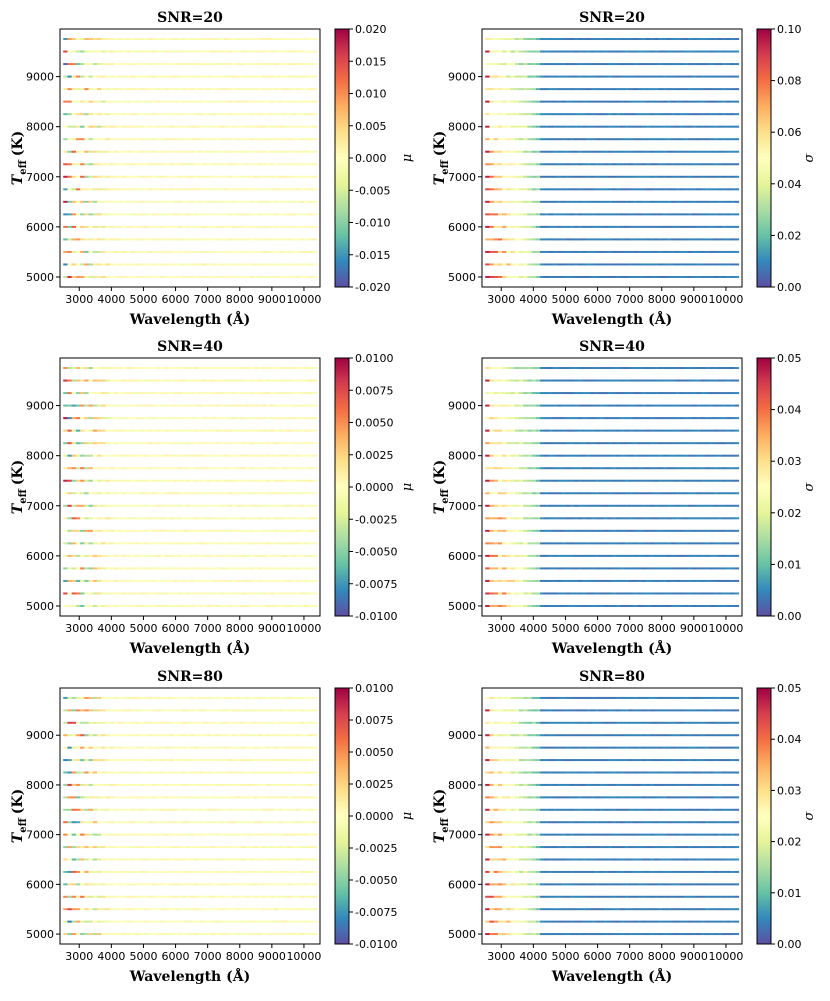 The height and width of the screenshot is (1001, 830). I want to click on y-tick-label: 6000, so click(40, 556).